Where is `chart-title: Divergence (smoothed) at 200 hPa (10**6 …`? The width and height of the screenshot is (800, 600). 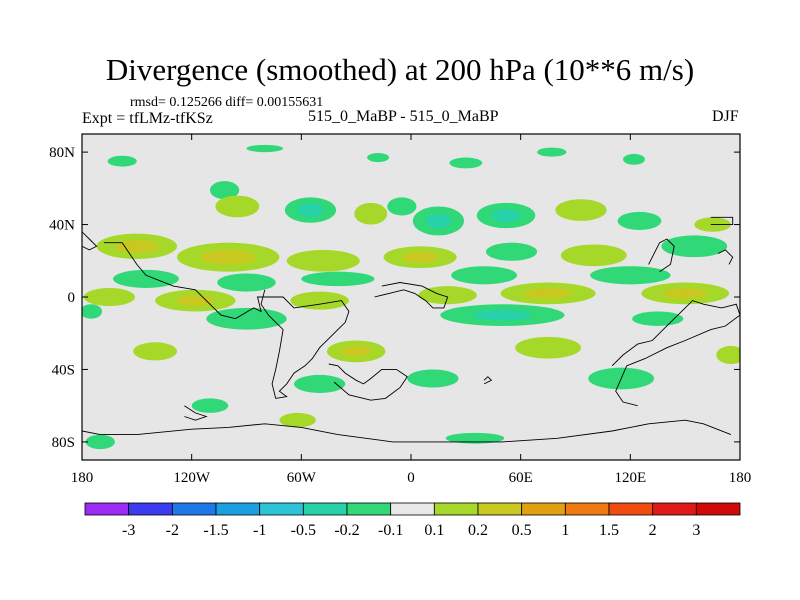
chart-title: Divergence (smoothed) at 200 hPa (10**6 … is located at coordinates (400, 69).